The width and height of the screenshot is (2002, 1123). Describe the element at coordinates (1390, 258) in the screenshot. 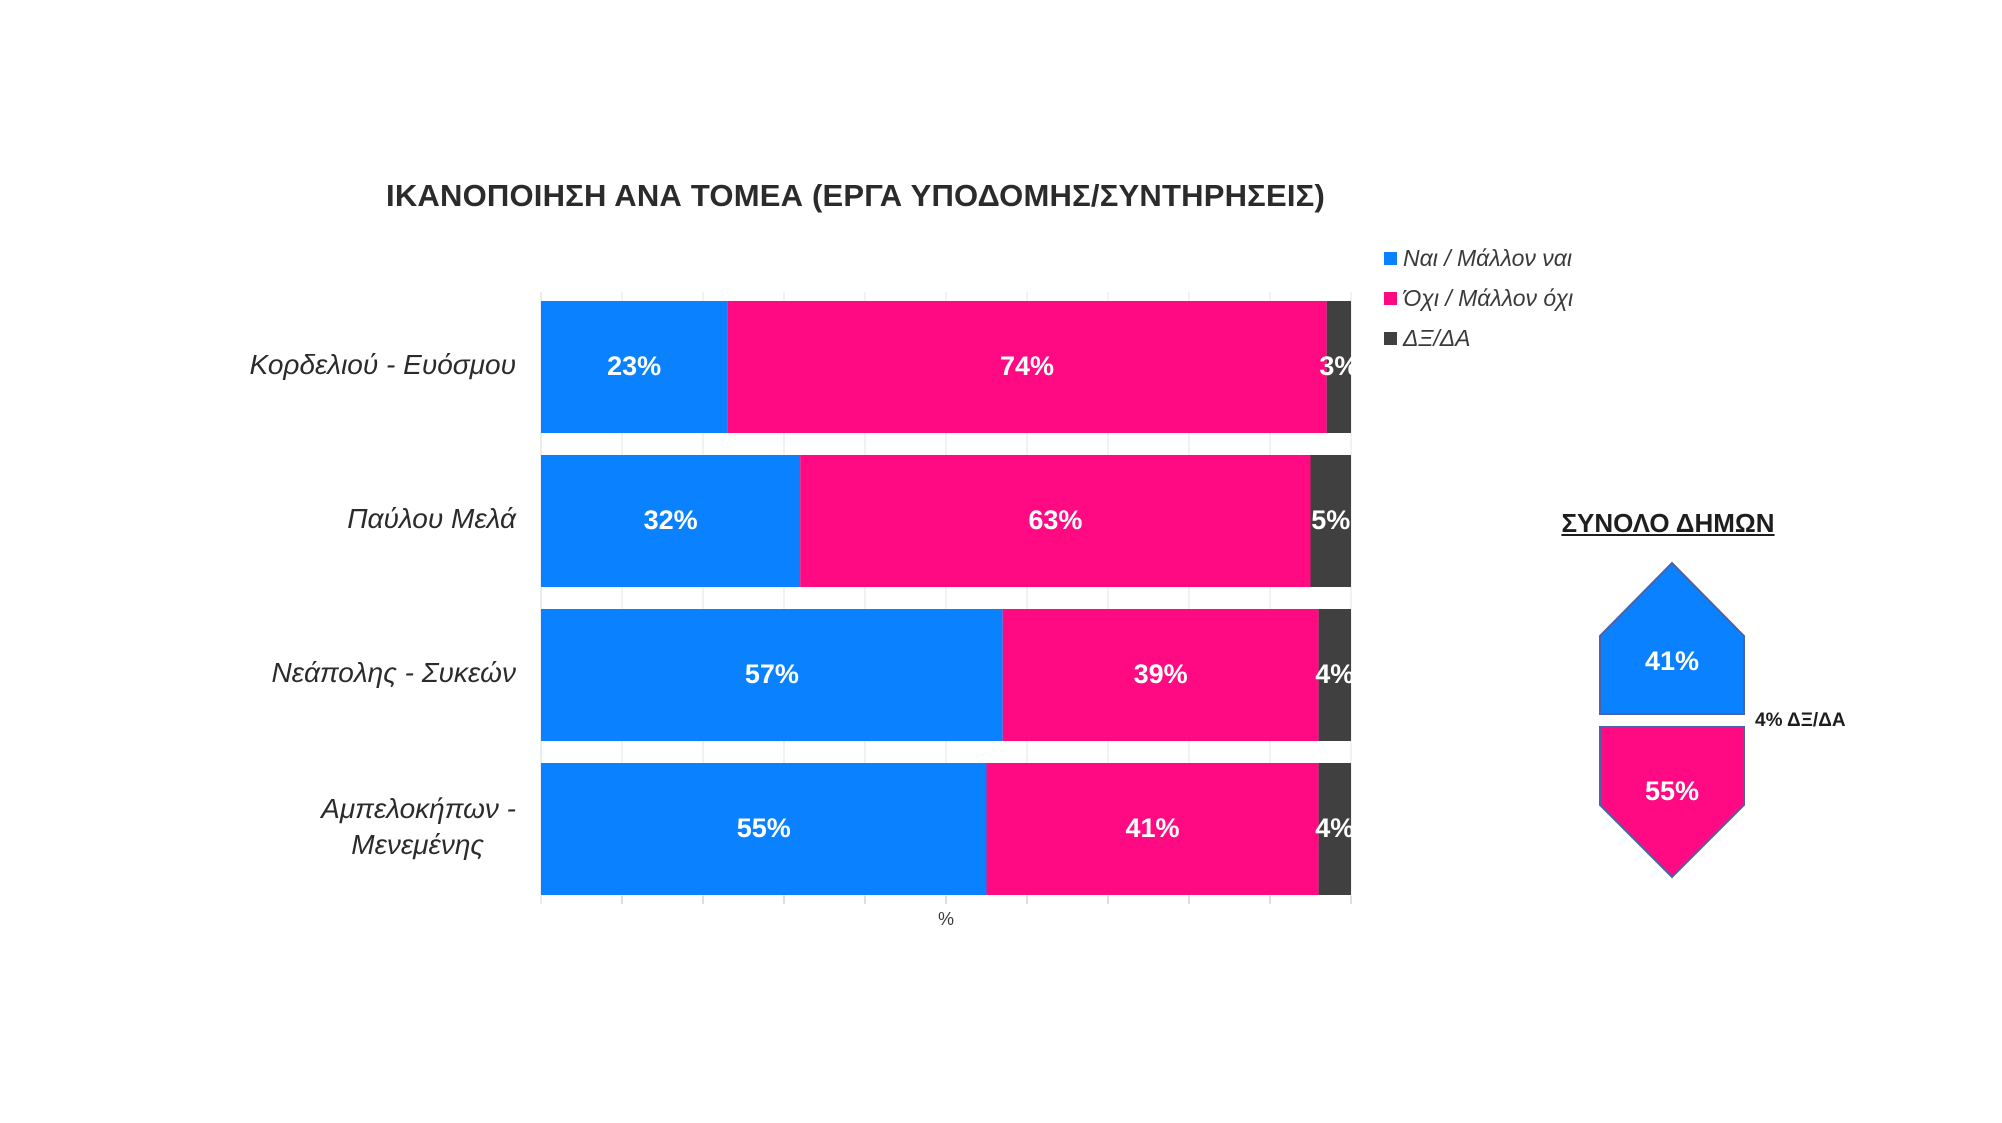

I see `legend-swatch-yes` at that location.